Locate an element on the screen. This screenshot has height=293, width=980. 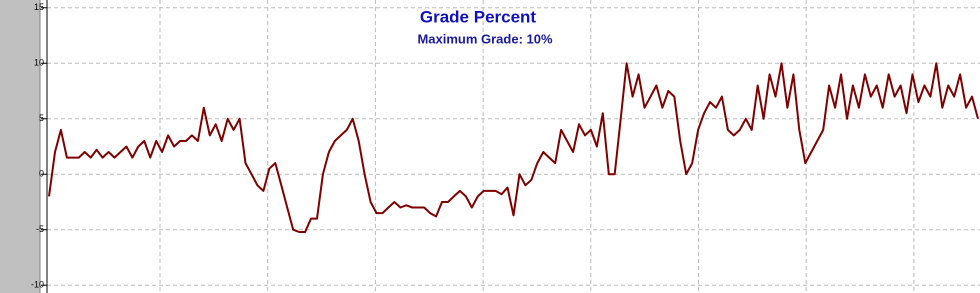
y-tick-label: -10 is located at coordinates (37, 285).